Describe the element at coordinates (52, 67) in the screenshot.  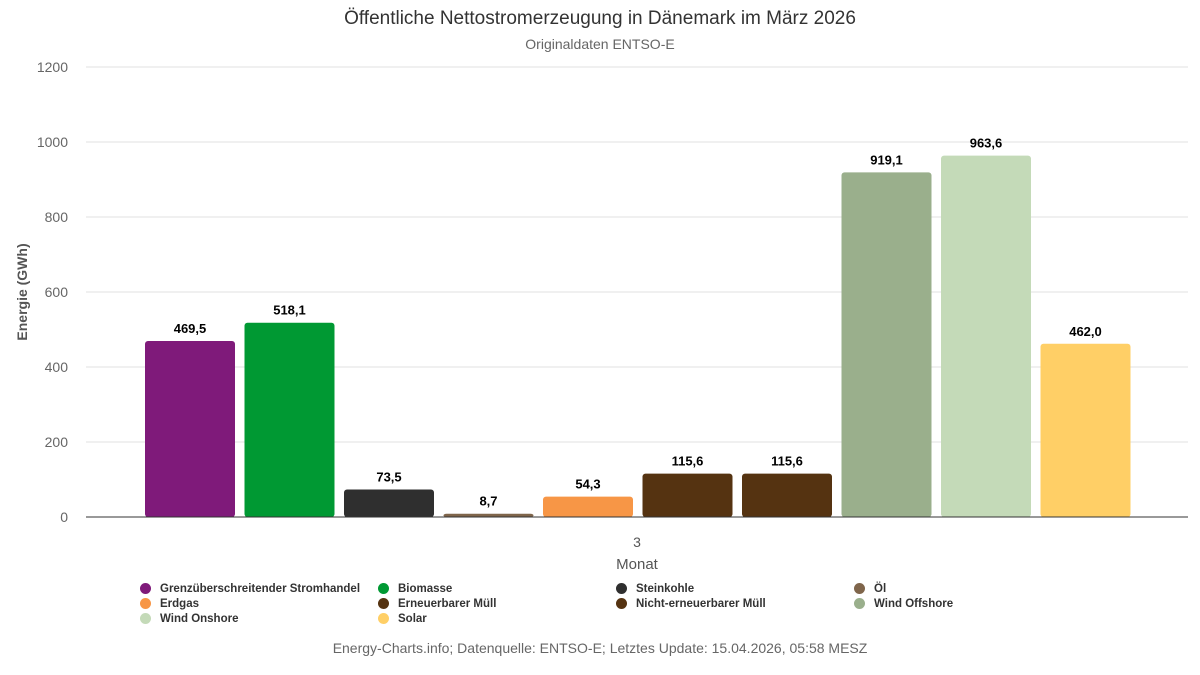
I see `y-tick-label: 1200` at that location.